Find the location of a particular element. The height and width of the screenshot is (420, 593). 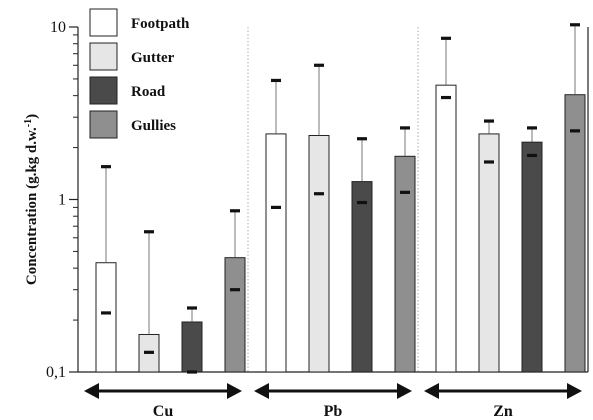

legend-label-gullies: Gullies is located at coordinates (153, 126).